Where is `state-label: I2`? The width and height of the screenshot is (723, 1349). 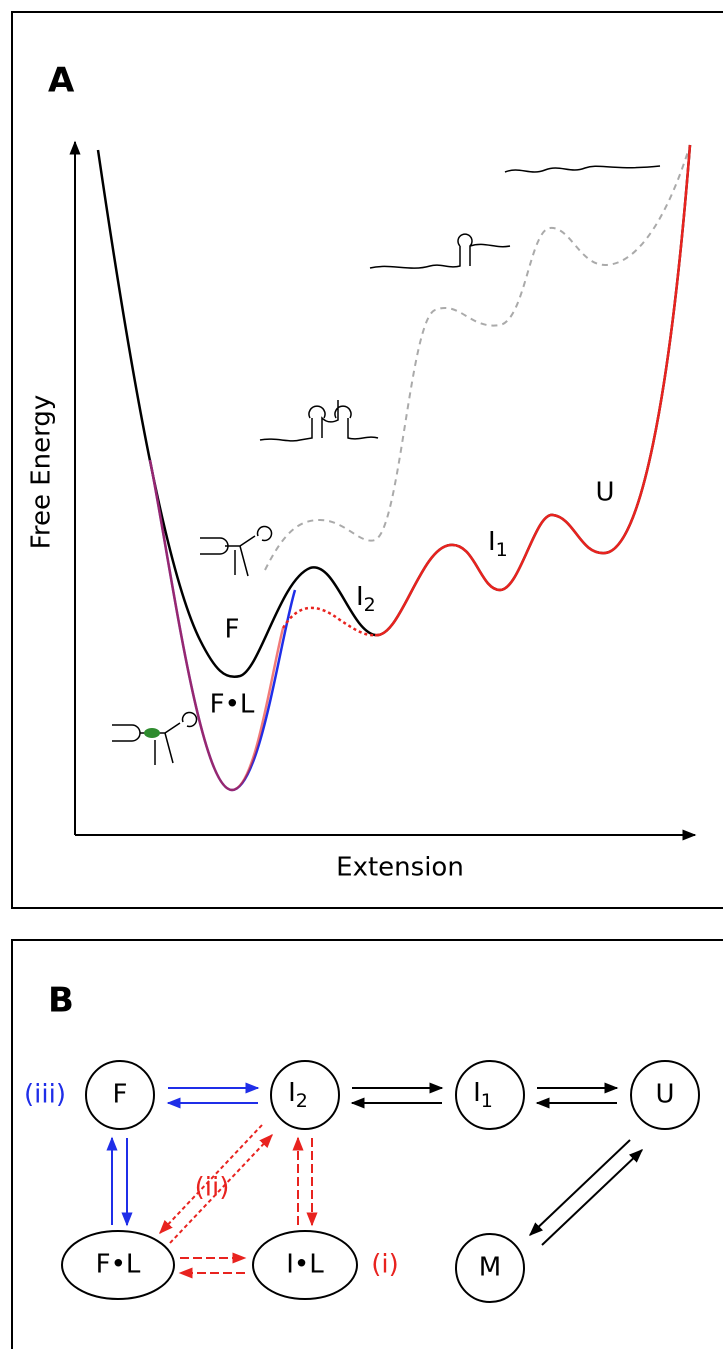
state-label: I2 is located at coordinates (366, 599).